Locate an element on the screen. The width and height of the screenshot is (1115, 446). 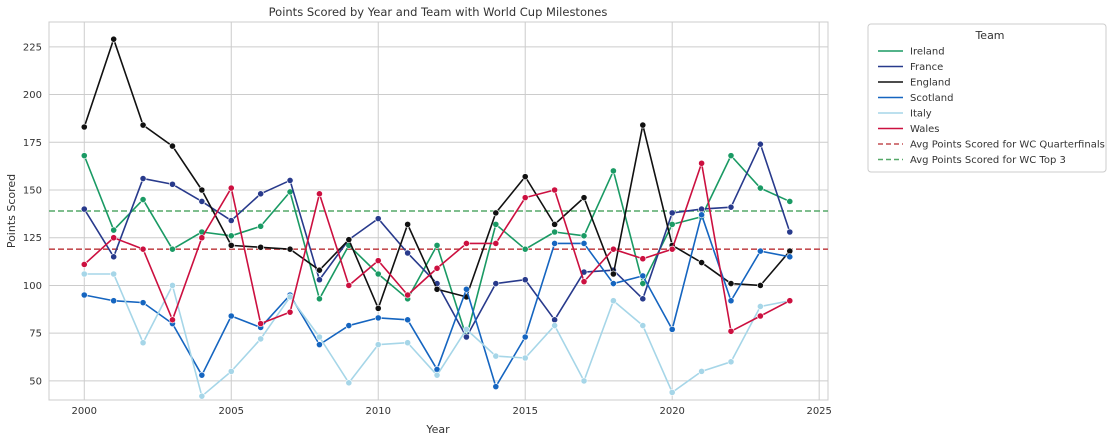
legend-label: Avg Points Scored for WC Quarterfinals is located at coordinates (1007, 145).